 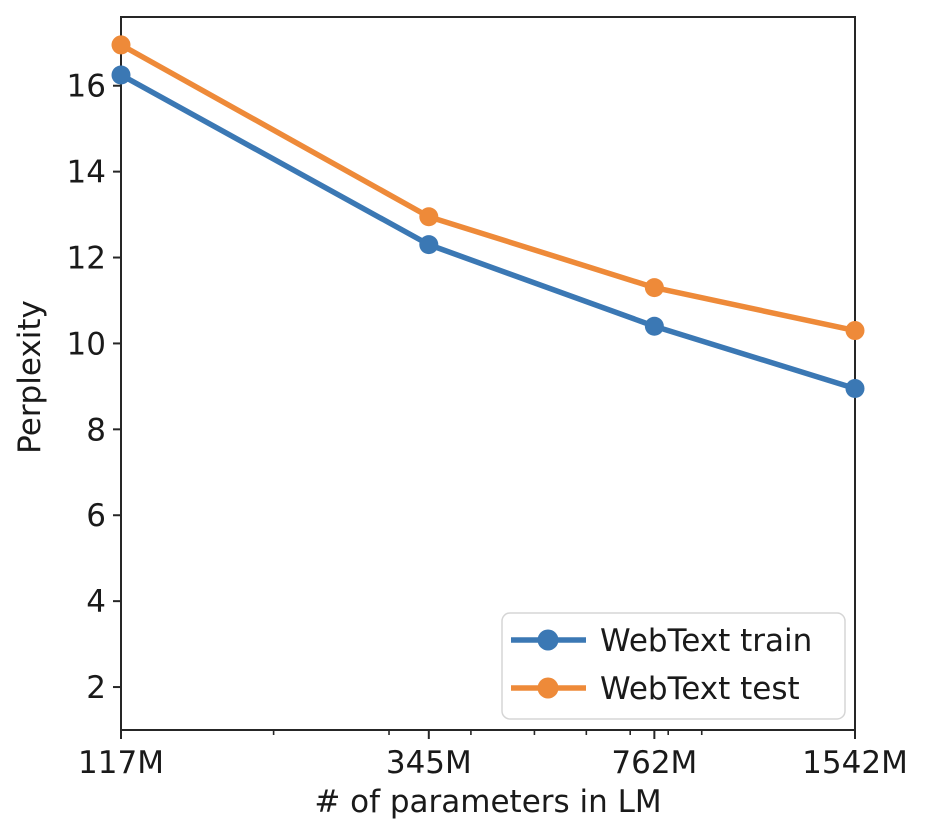 I want to click on y-tick-label: 16, so click(x=86, y=87).